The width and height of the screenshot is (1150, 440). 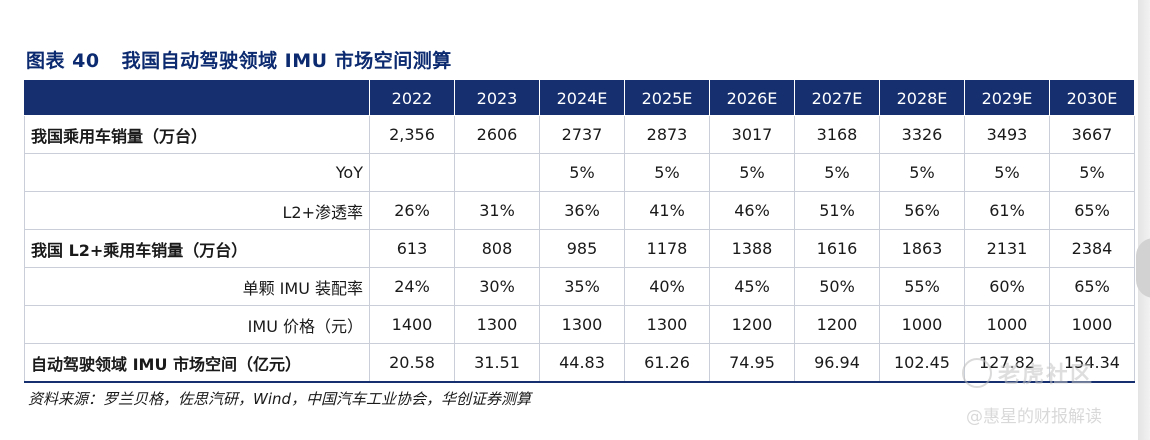 What do you see at coordinates (977, 373) in the screenshot?
I see `tiger-logo-icon` at bounding box center [977, 373].